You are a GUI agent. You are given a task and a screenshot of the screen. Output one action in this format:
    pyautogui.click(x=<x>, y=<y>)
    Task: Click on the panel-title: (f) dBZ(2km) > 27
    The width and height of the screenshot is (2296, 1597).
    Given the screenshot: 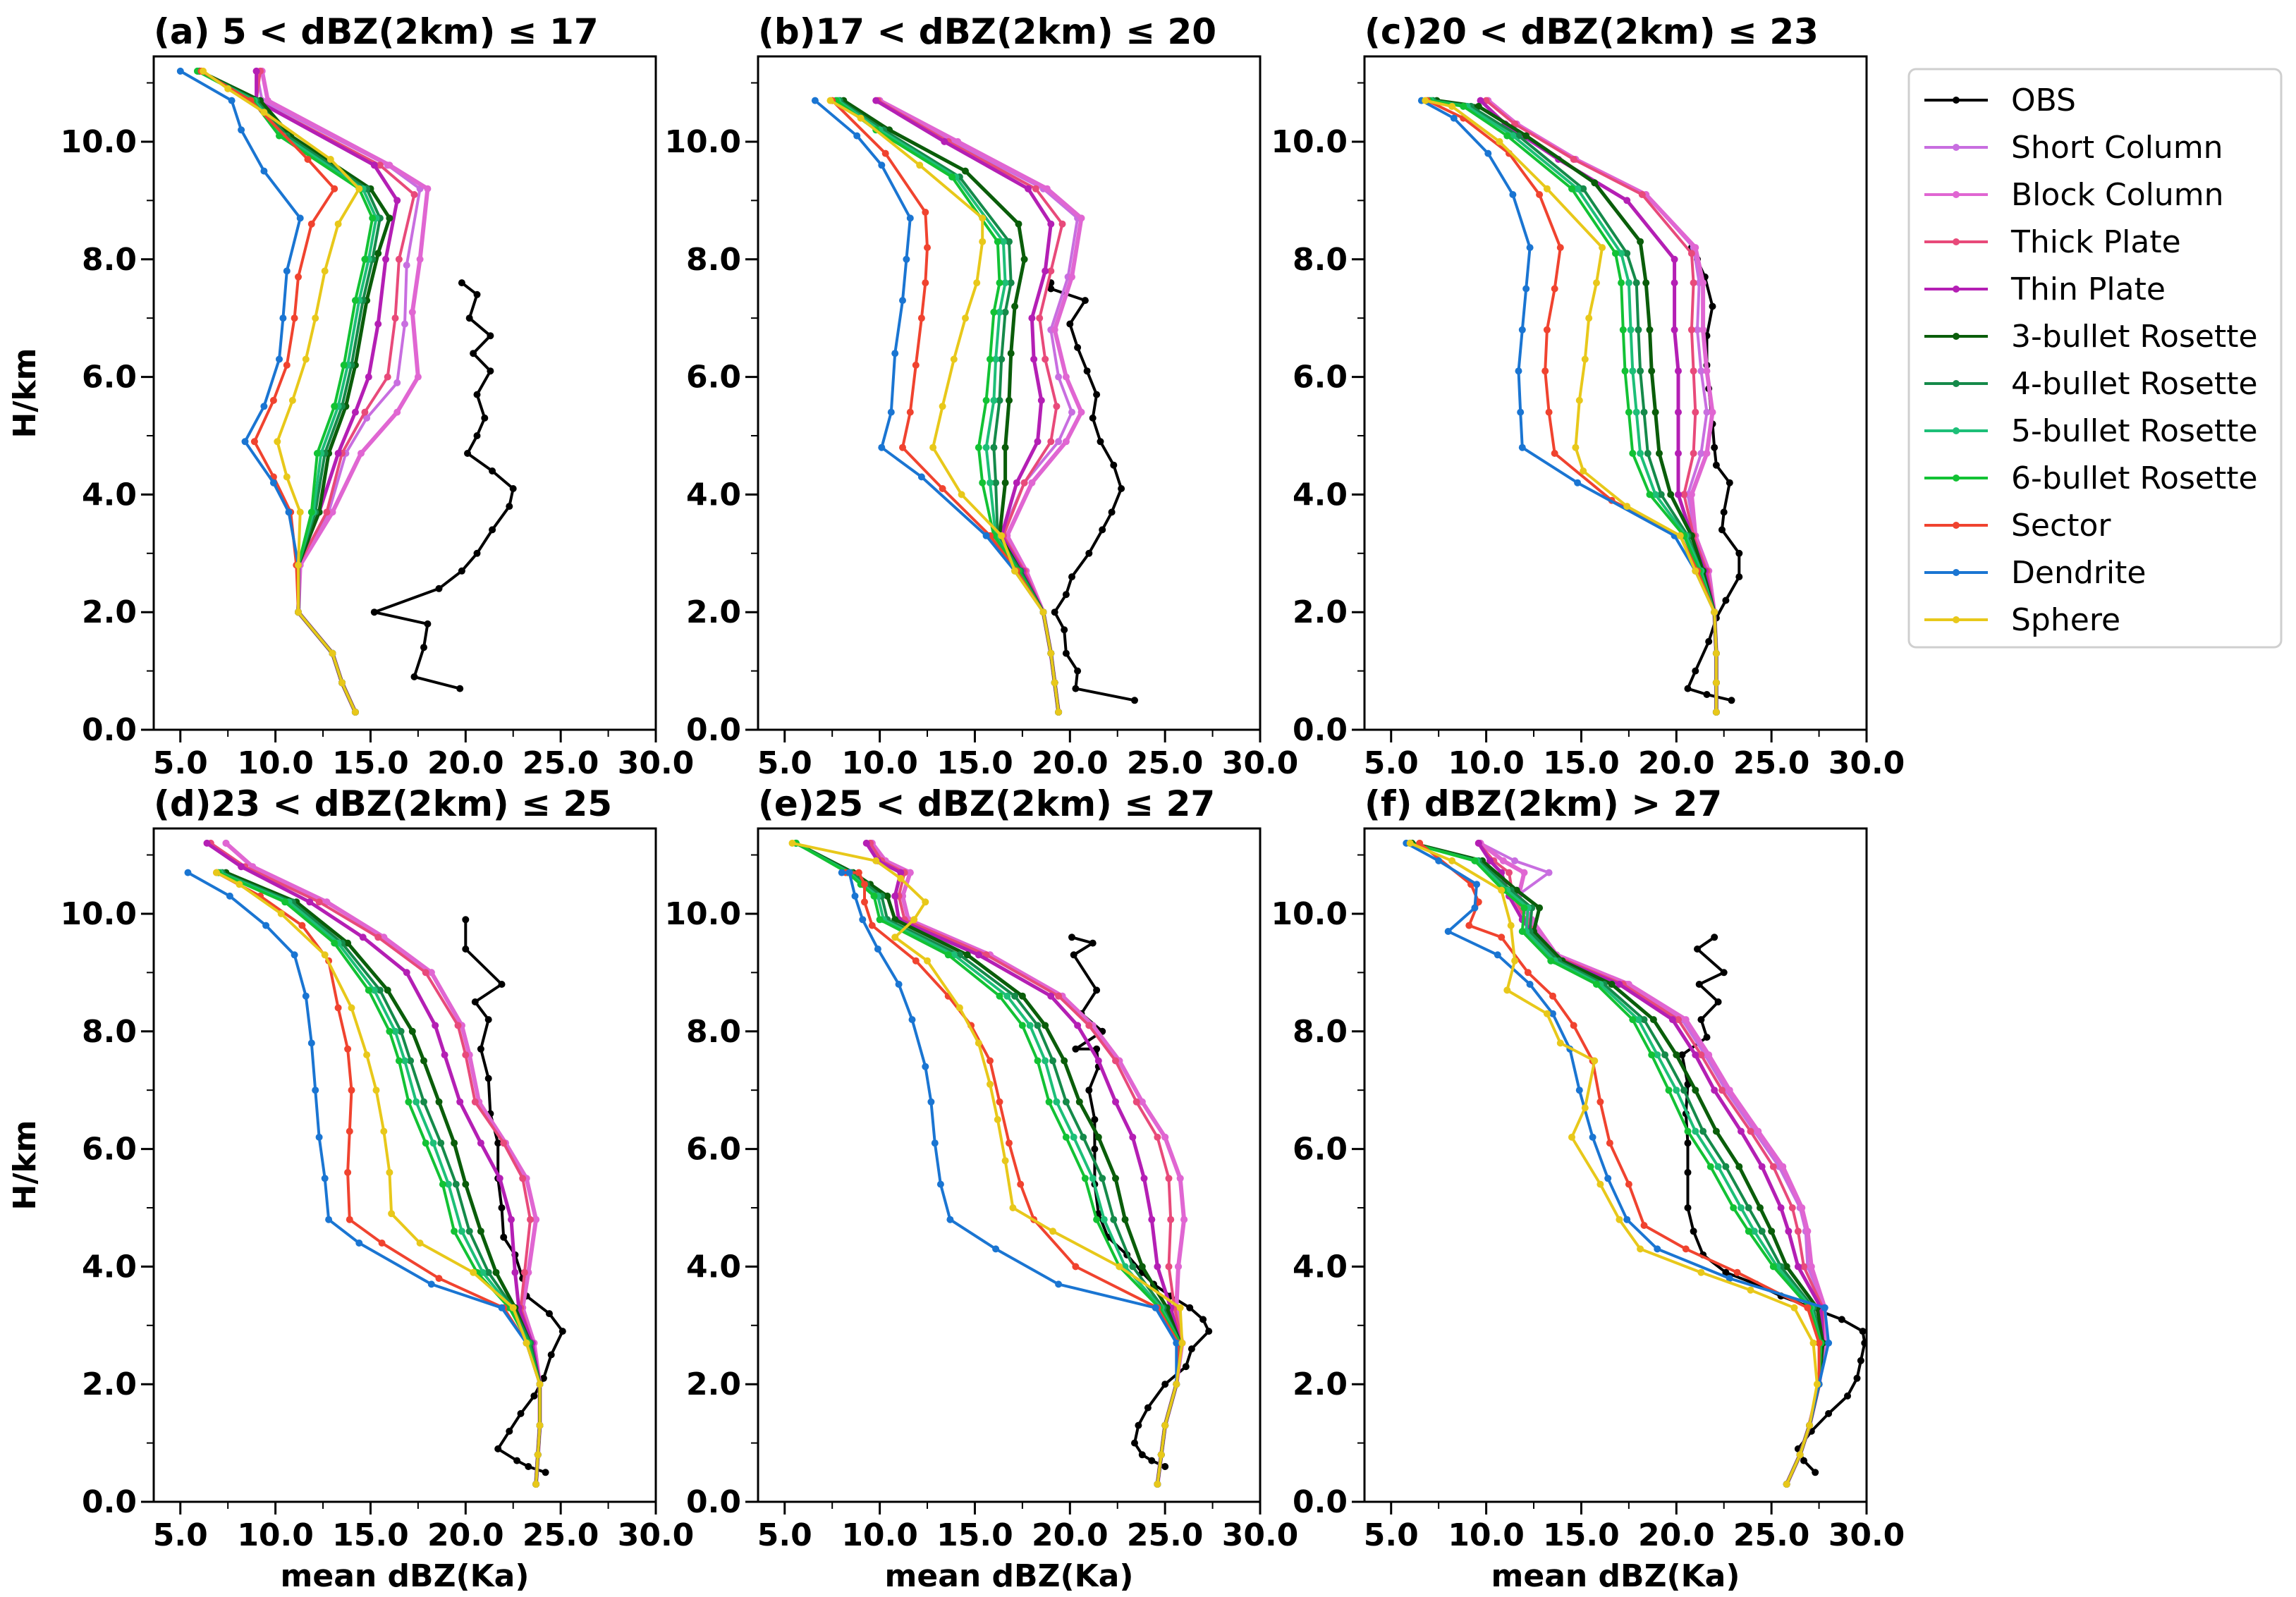 What is the action you would take?
    pyautogui.click(x=1543, y=804)
    